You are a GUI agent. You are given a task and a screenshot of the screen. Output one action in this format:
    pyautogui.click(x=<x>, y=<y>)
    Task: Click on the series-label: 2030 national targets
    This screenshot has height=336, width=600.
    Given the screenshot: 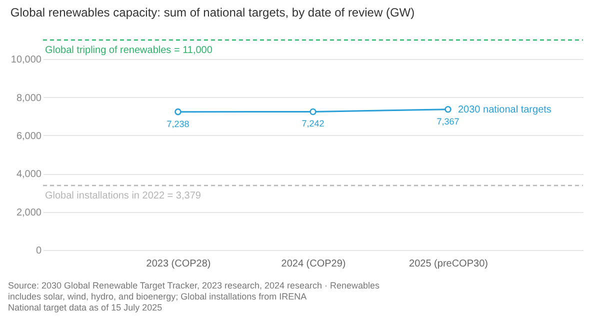 What is the action you would take?
    pyautogui.click(x=505, y=110)
    